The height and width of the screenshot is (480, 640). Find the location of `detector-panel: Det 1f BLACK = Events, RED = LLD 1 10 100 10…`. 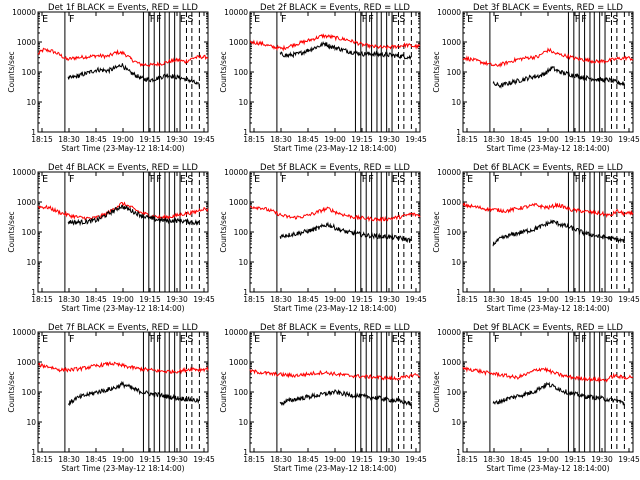

detector-panel: Det 1f BLACK = Events, RED = LLD 1 10 100 10… is located at coordinates (111, 78).